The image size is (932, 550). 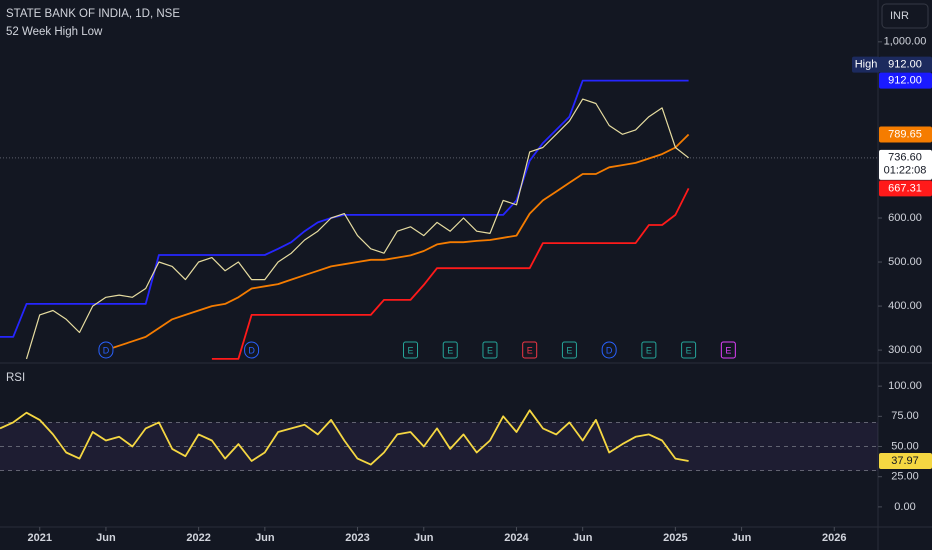 I want to click on price-tag: High, so click(x=866, y=64).